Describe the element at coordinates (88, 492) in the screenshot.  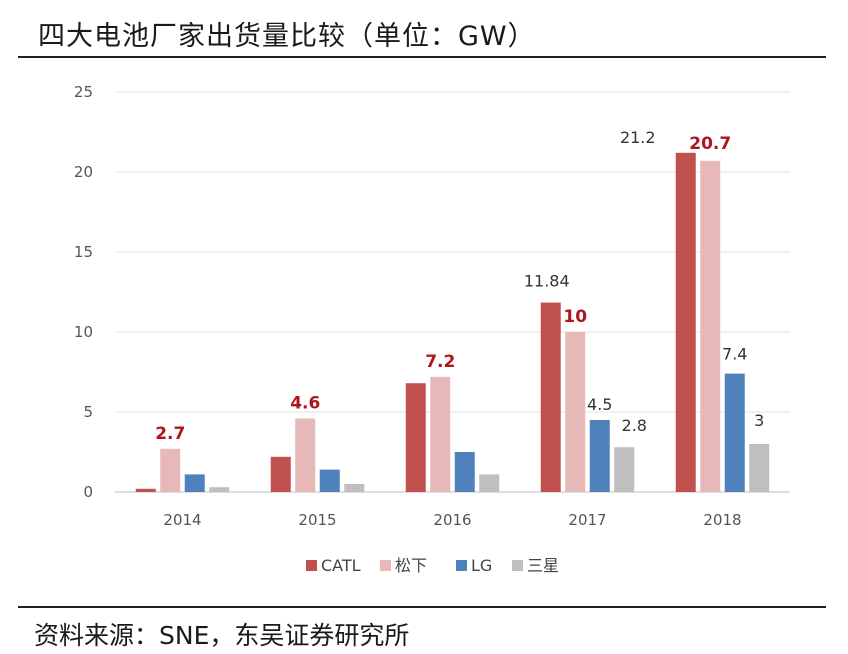
I see `y-tick-label: 0` at that location.